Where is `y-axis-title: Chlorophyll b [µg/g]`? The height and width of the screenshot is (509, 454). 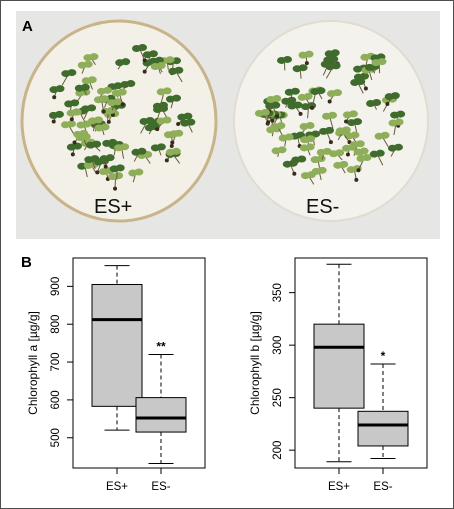
y-axis-title: Chlorophyll b [µg/g] is located at coordinates (255, 363).